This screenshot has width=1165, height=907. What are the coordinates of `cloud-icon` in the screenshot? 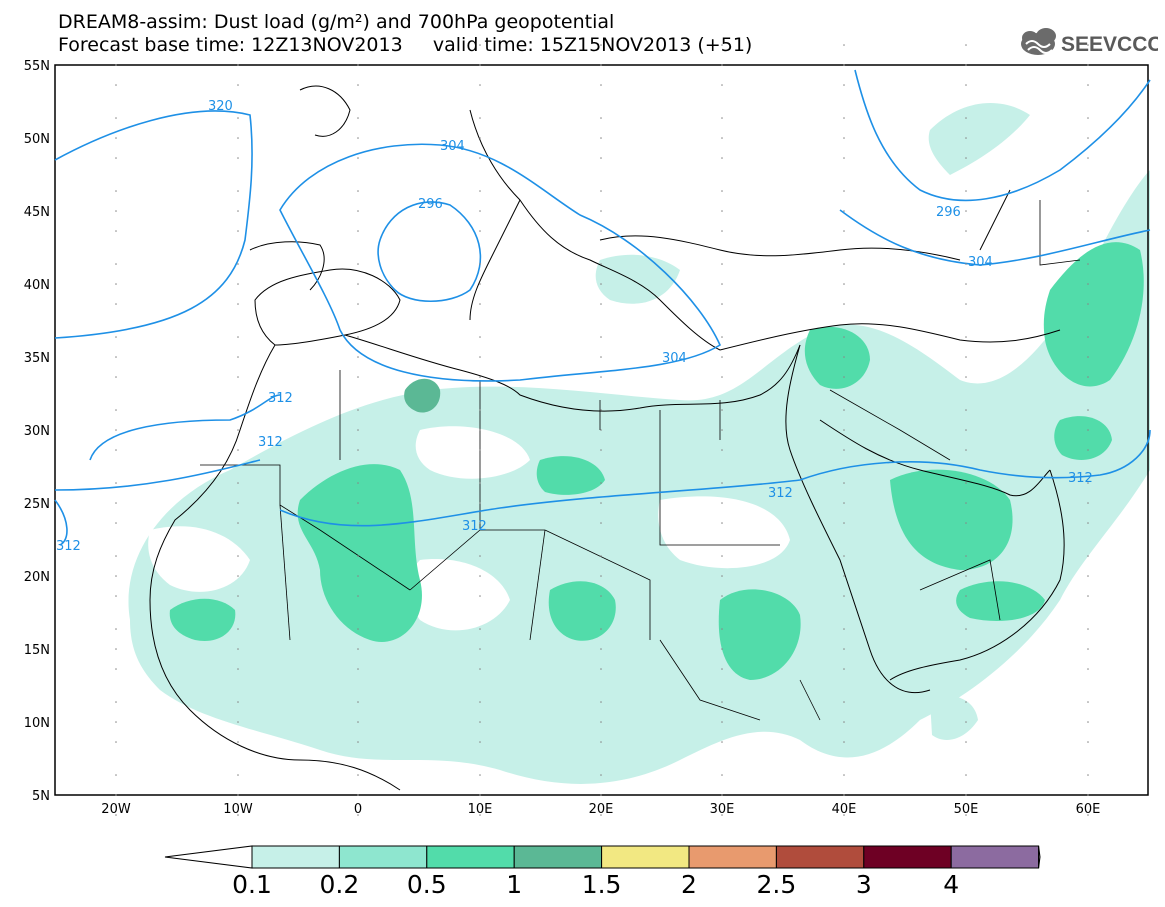 It's located at (1038, 41).